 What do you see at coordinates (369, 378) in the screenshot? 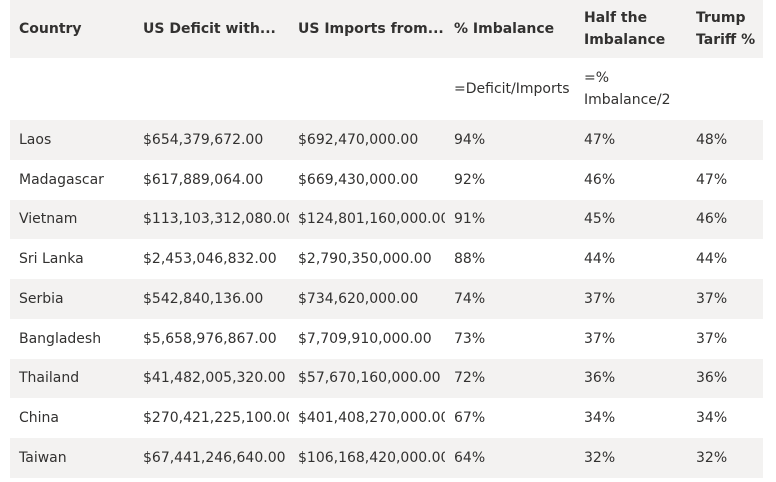
I see `cell-imports: $57,670,160,000.00` at bounding box center [369, 378].